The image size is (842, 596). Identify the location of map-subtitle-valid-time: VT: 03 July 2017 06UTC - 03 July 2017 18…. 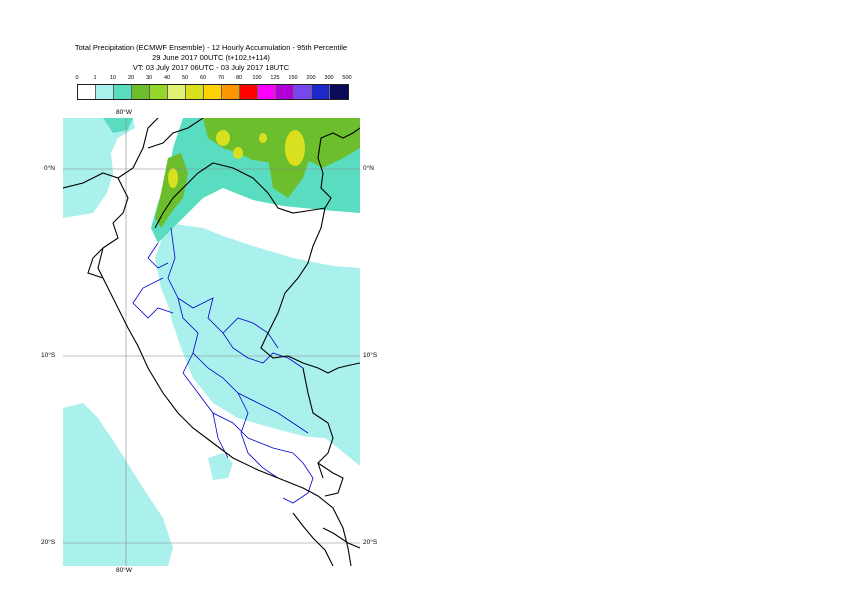
(211, 67).